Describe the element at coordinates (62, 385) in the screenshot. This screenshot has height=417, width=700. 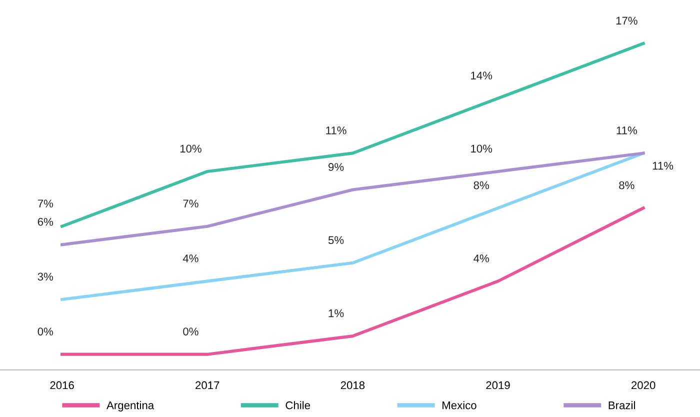
I see `x-tick-label: 2016` at that location.